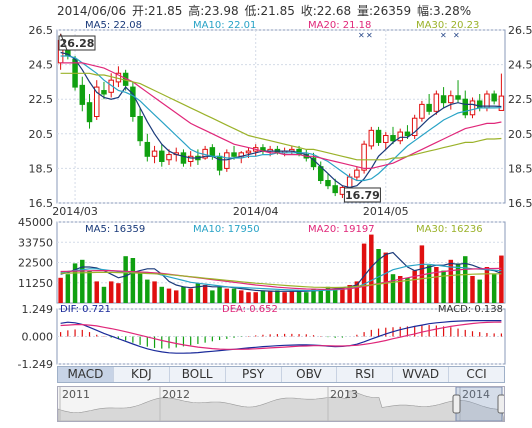 The image size is (532, 428). I want to click on indicator-tabs: MACD KDJ BOLL PSY OBV RSI WVAD CCI, so click(281, 374).